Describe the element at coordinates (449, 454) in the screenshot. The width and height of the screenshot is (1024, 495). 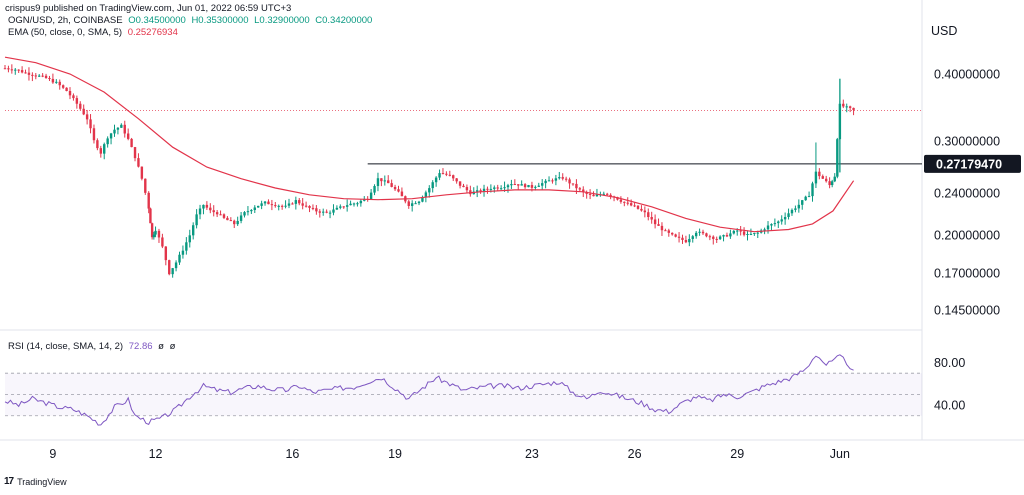
I see `date-axis: 9 12 16 19 23 26 29 Jun` at that location.